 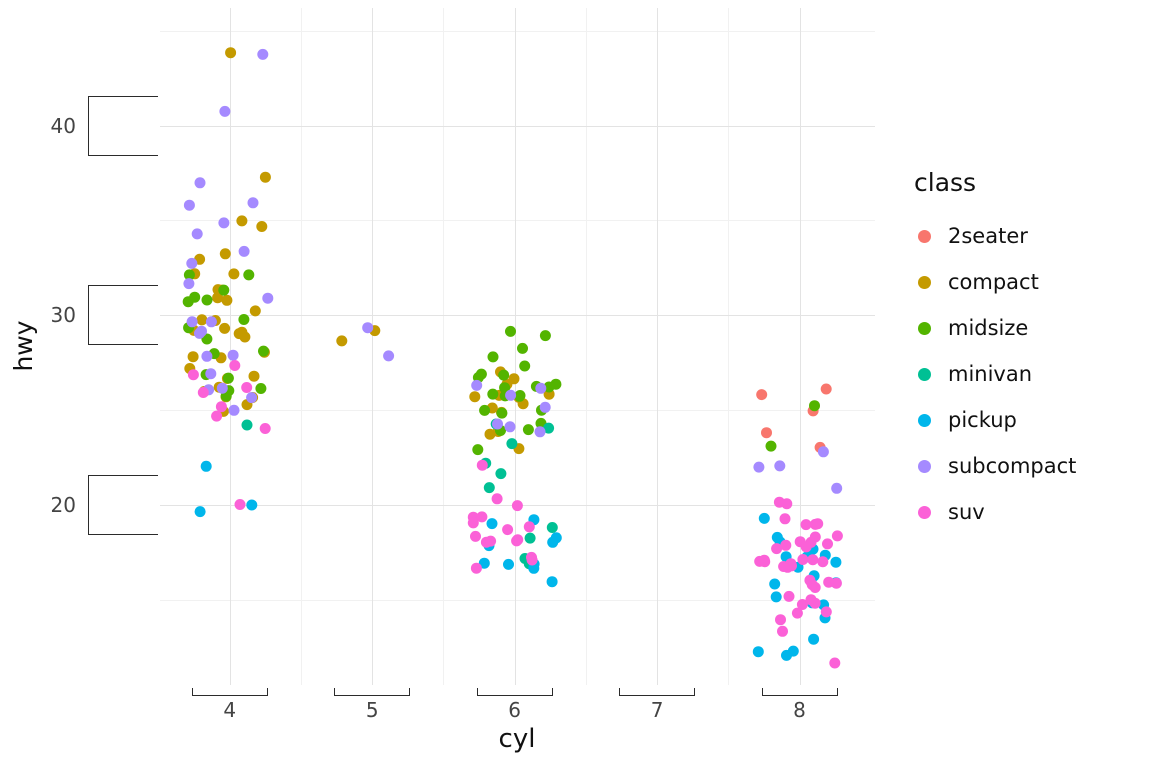 What do you see at coordinates (1031, 328) in the screenshot?
I see `legend-item-midsize: midsize` at bounding box center [1031, 328].